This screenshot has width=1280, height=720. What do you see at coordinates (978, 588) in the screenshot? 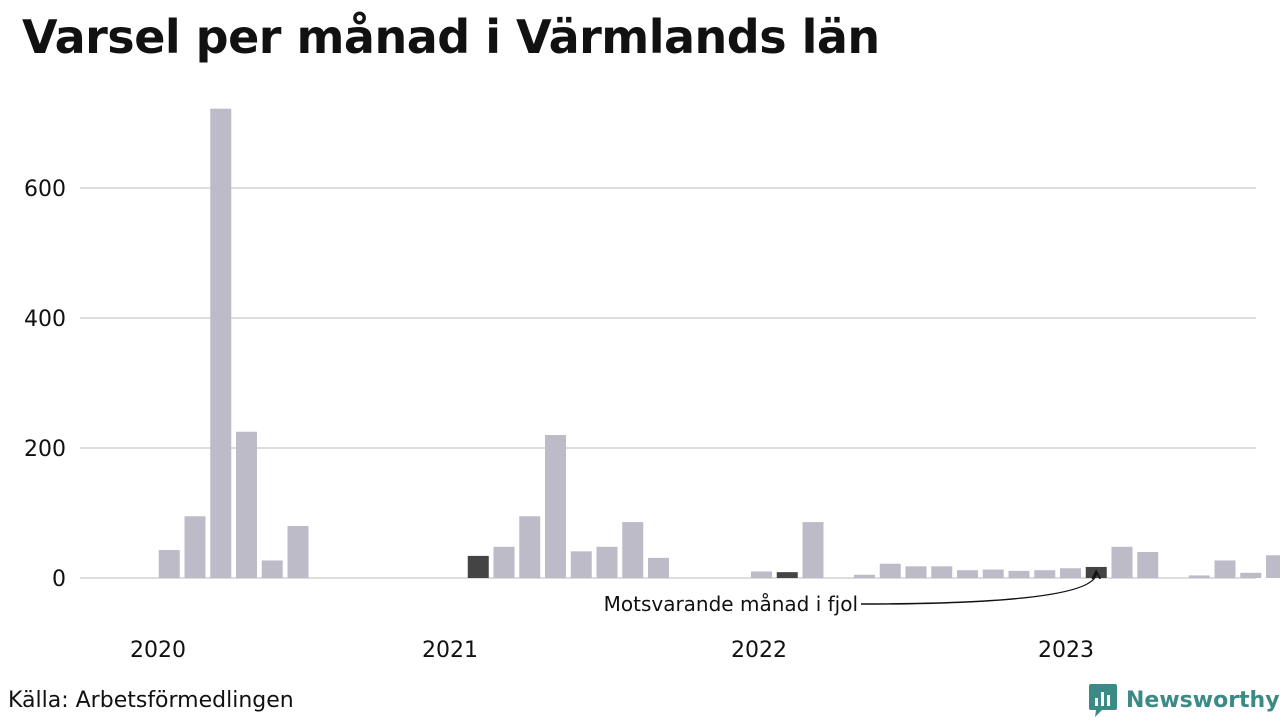
I see `comparison-arrow-line` at bounding box center [978, 588].